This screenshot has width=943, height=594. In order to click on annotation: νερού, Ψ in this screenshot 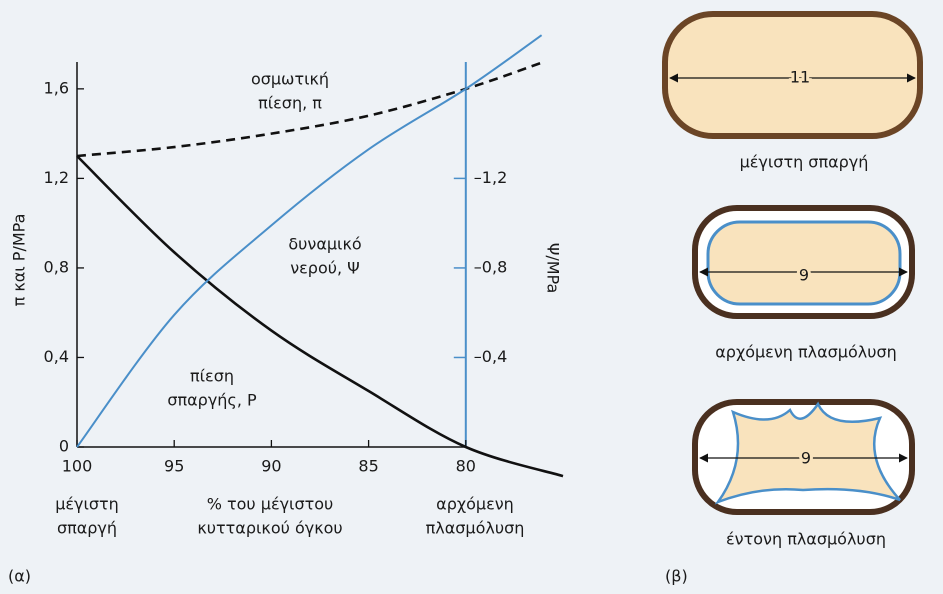, I will do `click(325, 268)`.